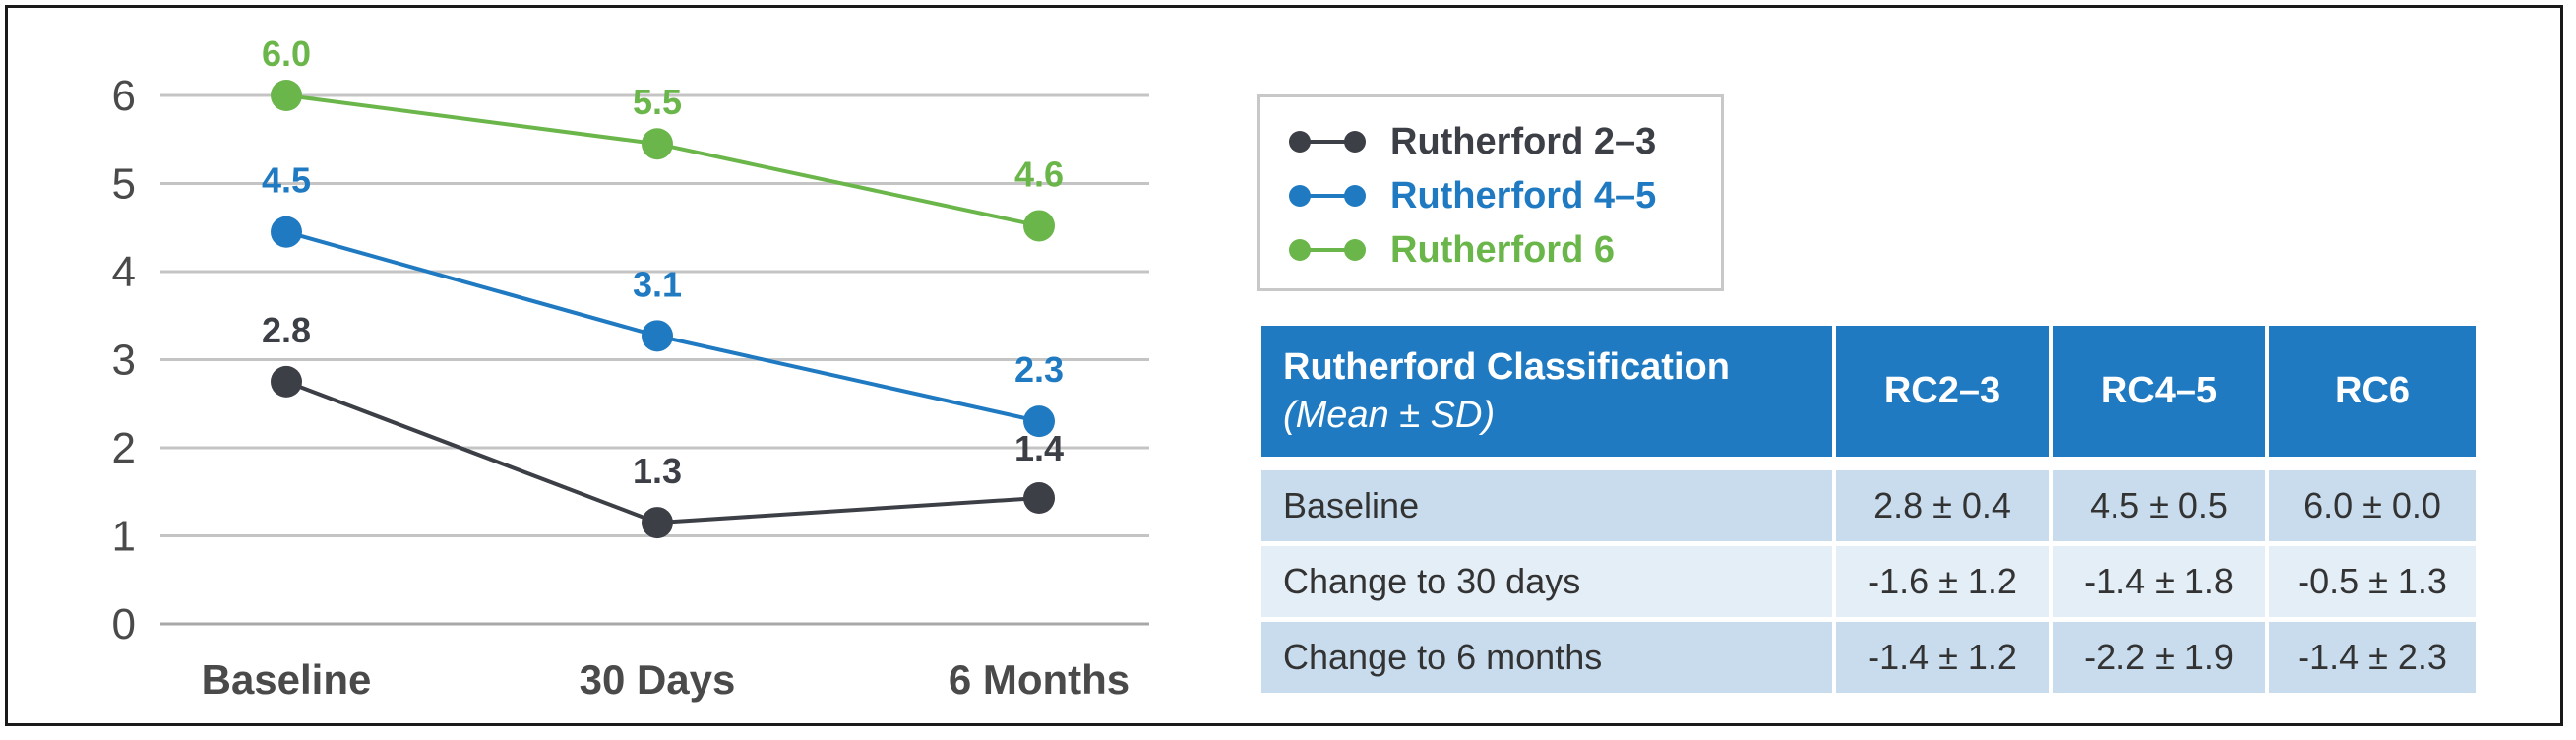  What do you see at coordinates (2159, 581) in the screenshot?
I see `cell-rc45: -1.4 ± 1.8` at bounding box center [2159, 581].